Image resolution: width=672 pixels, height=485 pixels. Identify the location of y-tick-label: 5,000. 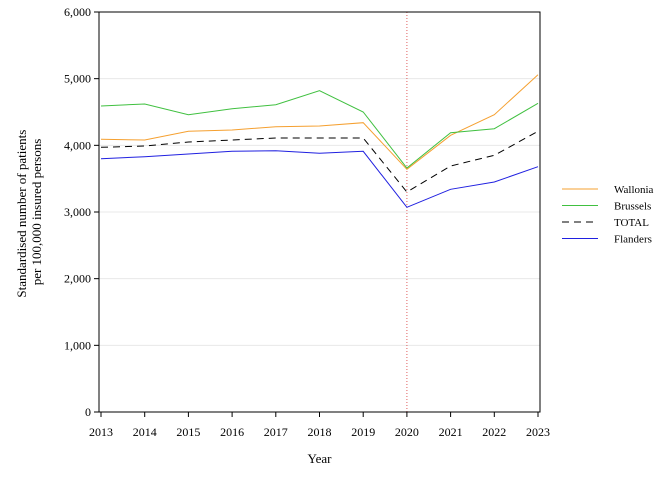
(77, 79).